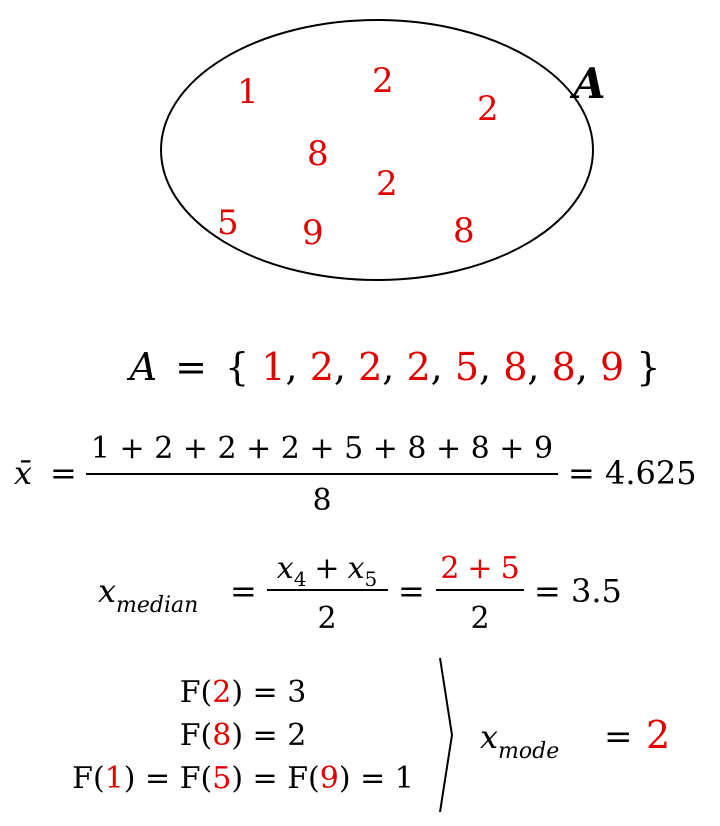 The height and width of the screenshot is (826, 720). What do you see at coordinates (479, 618) in the screenshot?
I see `median-denominator-2: 2` at bounding box center [479, 618].